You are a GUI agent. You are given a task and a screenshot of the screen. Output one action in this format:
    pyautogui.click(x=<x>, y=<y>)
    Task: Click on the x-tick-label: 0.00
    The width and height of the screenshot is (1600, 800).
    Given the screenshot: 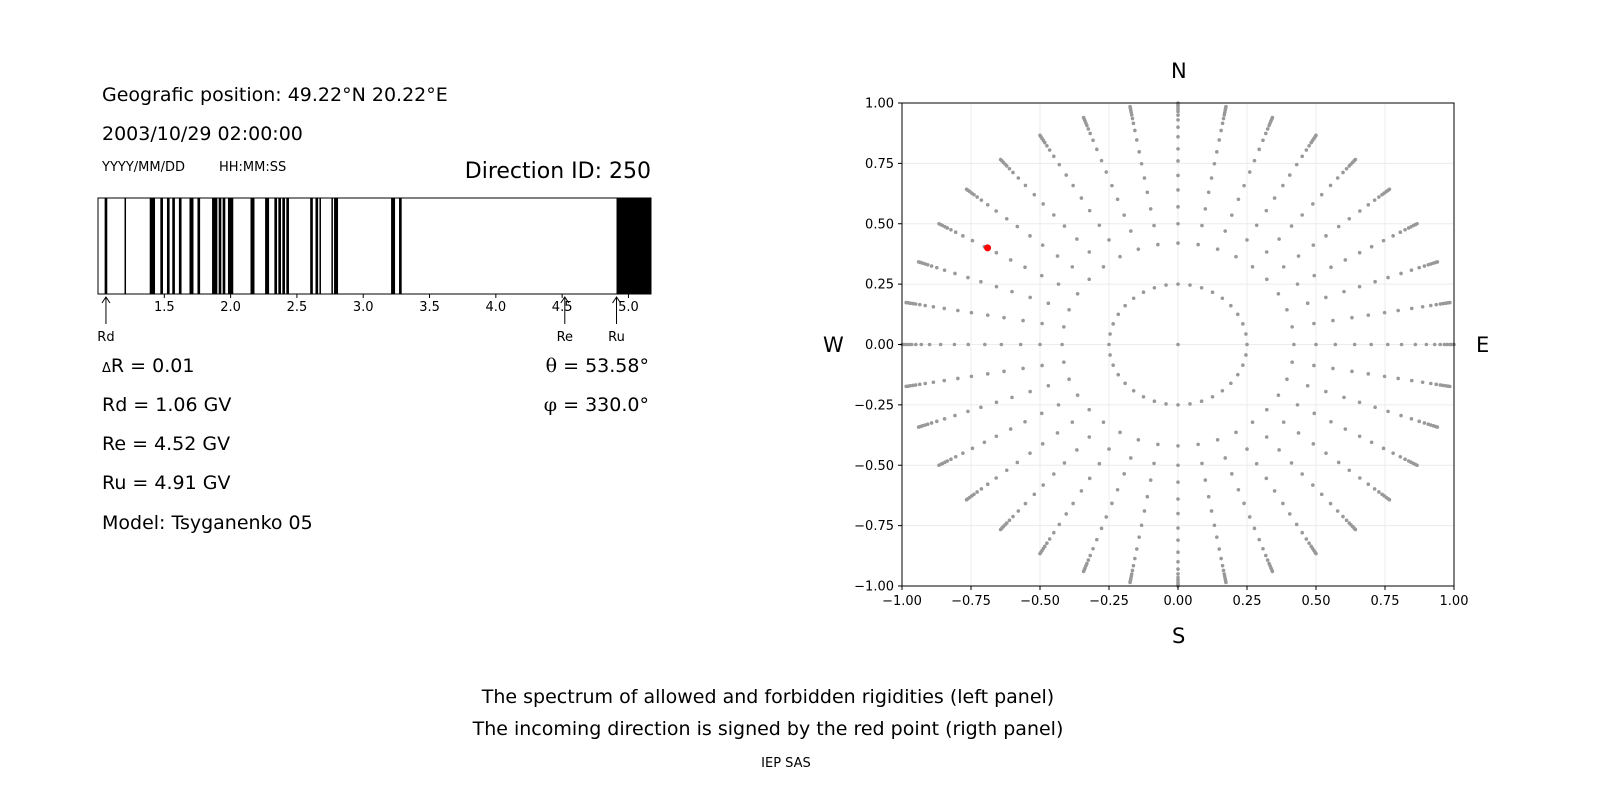 What is the action you would take?
    pyautogui.click(x=1178, y=601)
    